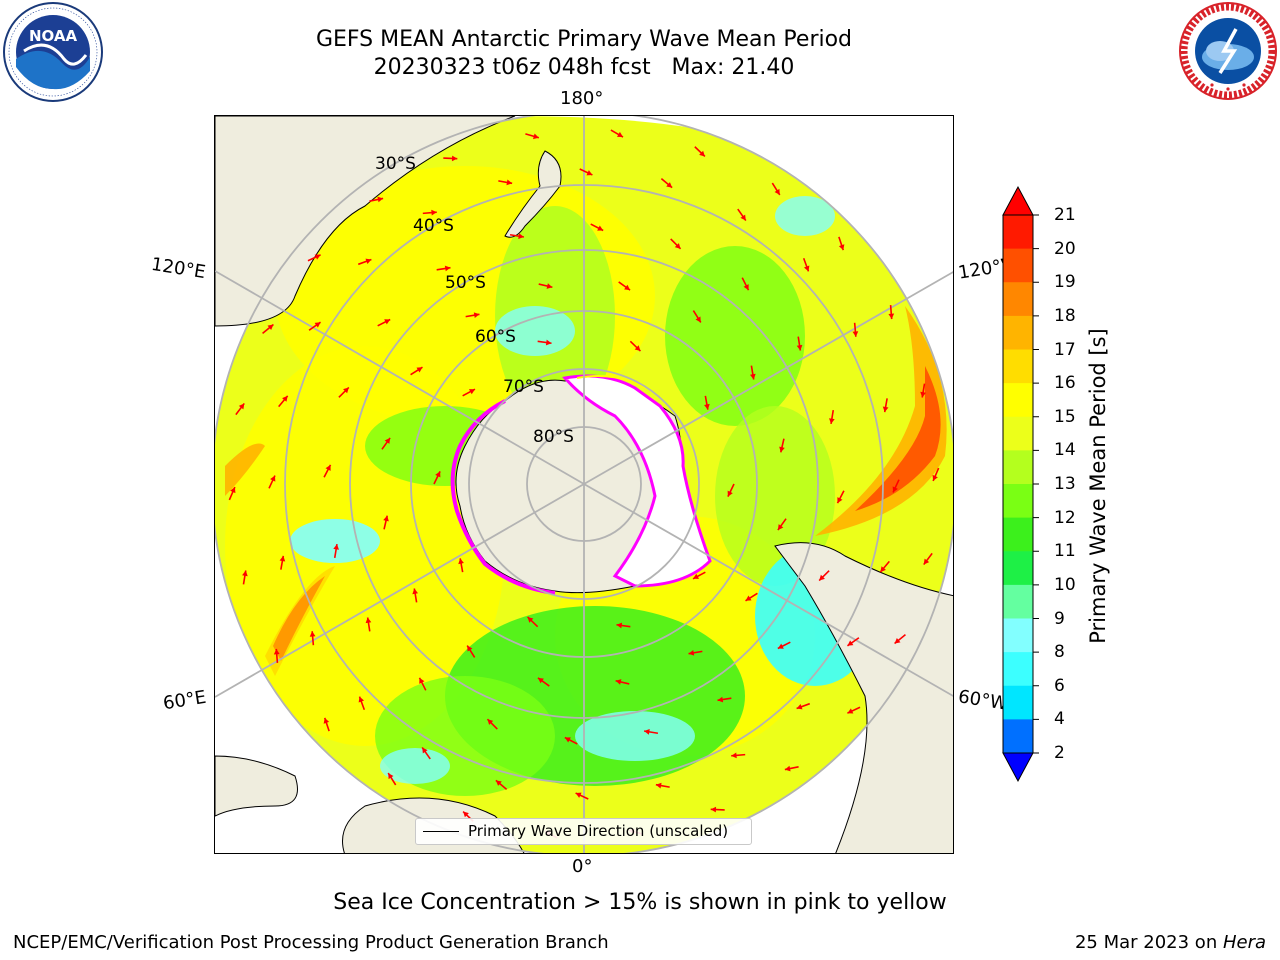  I want to click on noaa-logo-text: NOAA, so click(53, 36).